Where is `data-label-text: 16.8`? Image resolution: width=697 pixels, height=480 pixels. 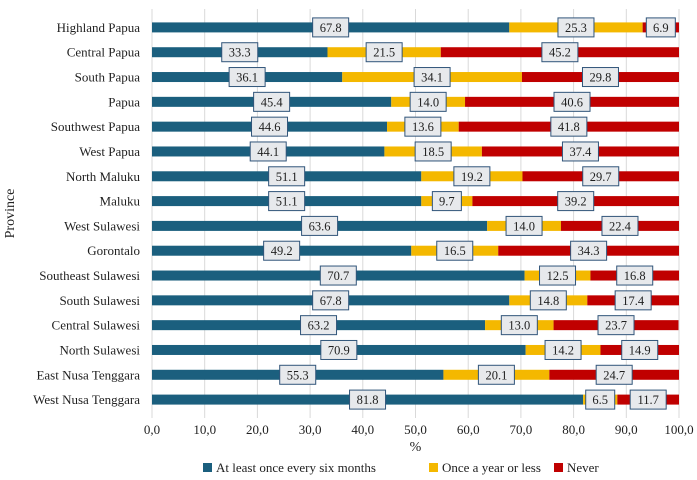 data-label-text: 16.8 is located at coordinates (635, 276).